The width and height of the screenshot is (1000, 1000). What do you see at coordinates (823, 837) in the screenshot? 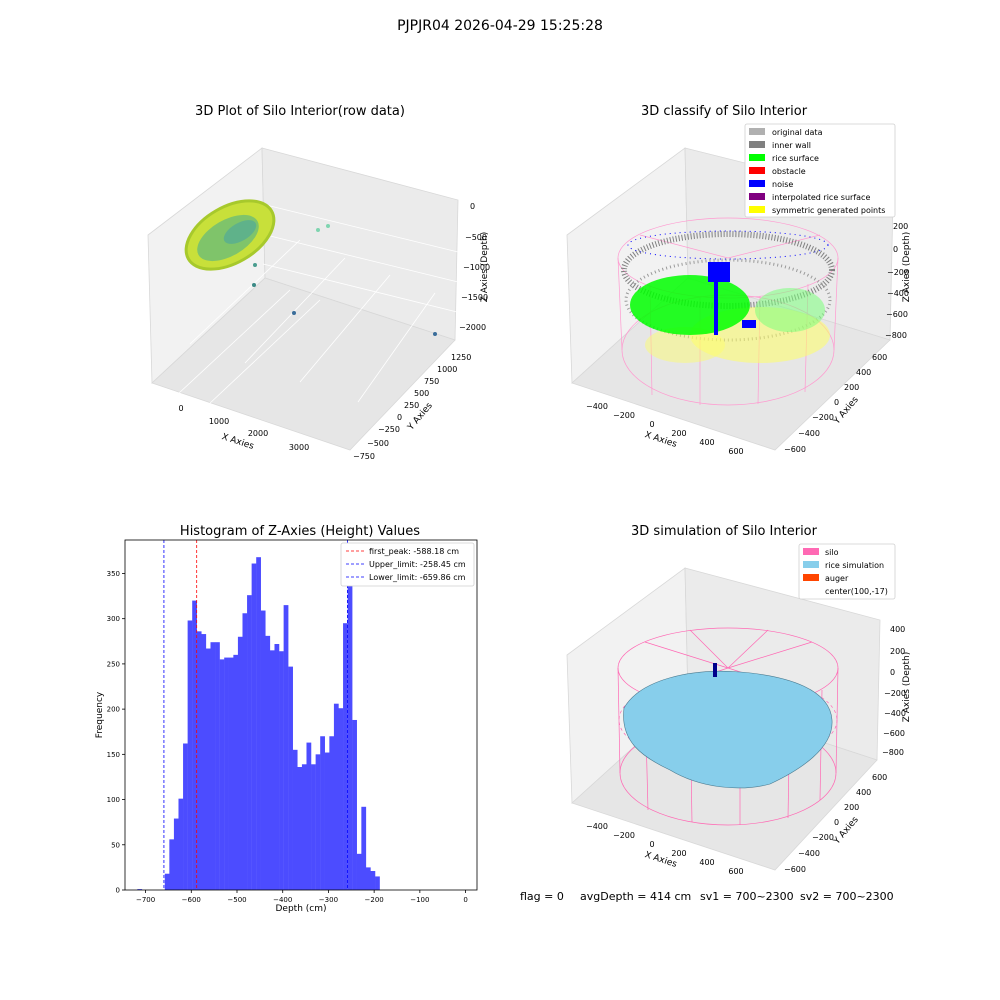
I see `panel4-ytick-label: −200` at bounding box center [823, 837].